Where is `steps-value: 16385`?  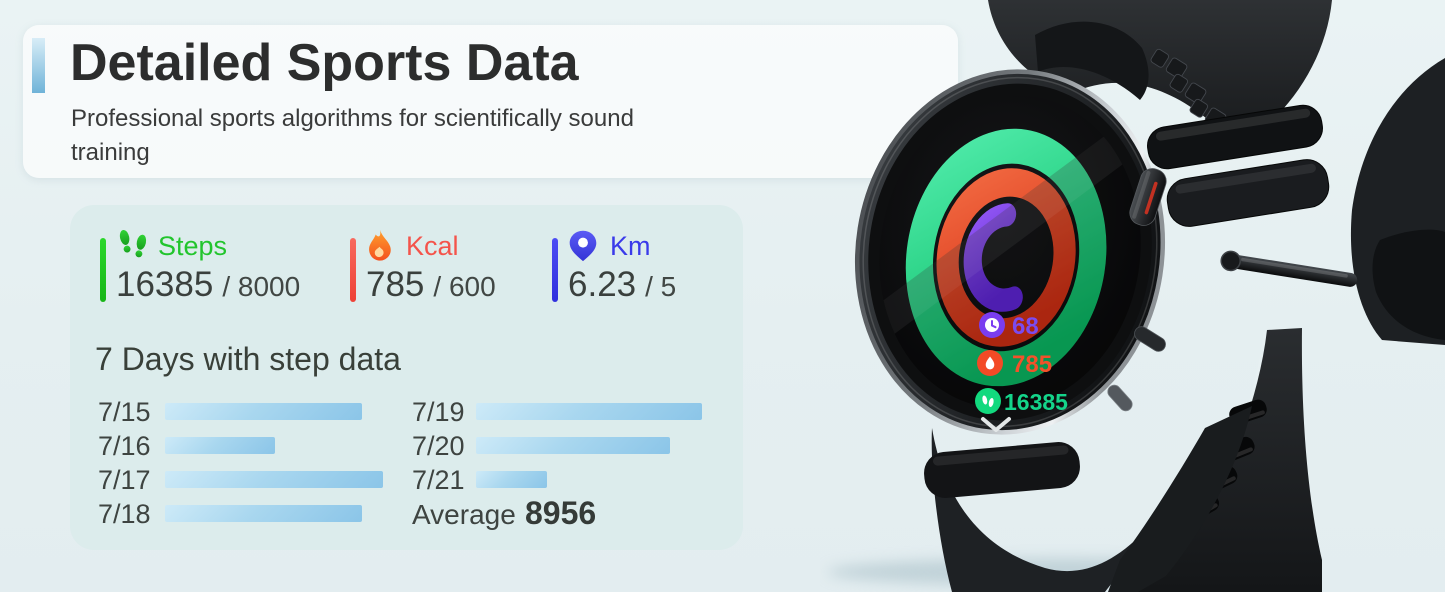 steps-value: 16385 is located at coordinates (165, 284).